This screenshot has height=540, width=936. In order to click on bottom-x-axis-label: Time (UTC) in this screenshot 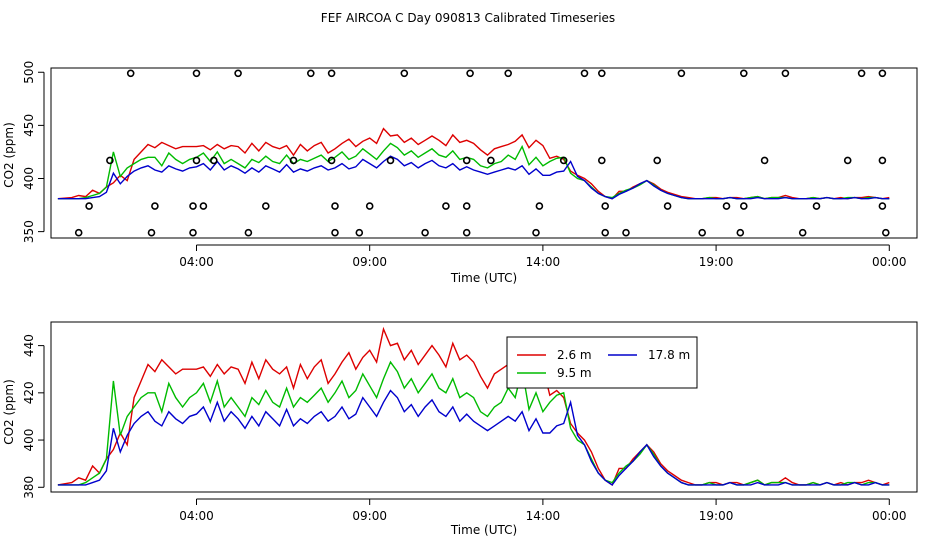, I will do `click(483, 530)`.